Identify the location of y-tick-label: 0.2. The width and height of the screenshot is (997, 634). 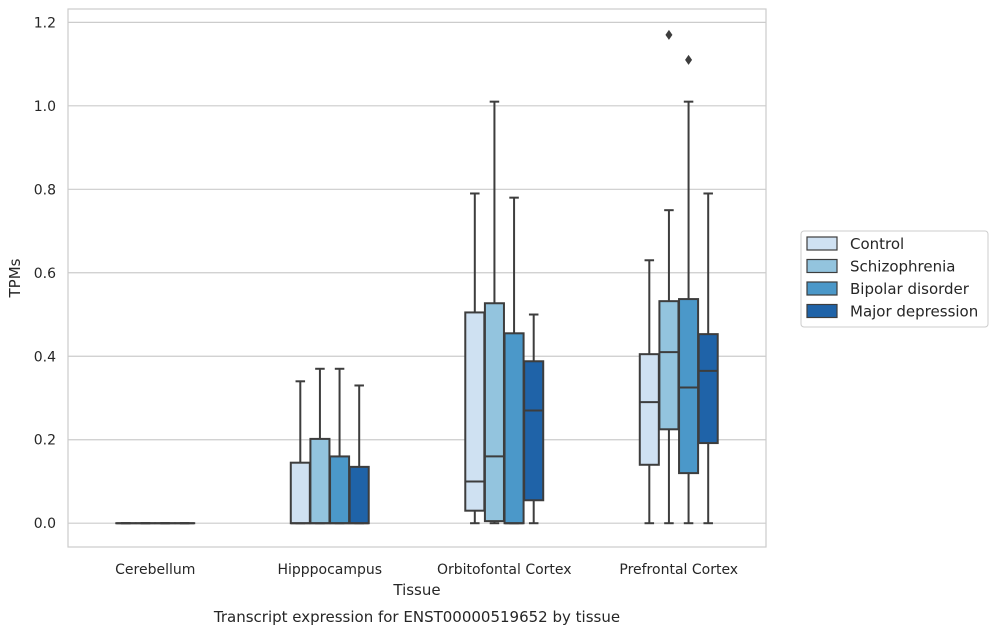
(45, 441).